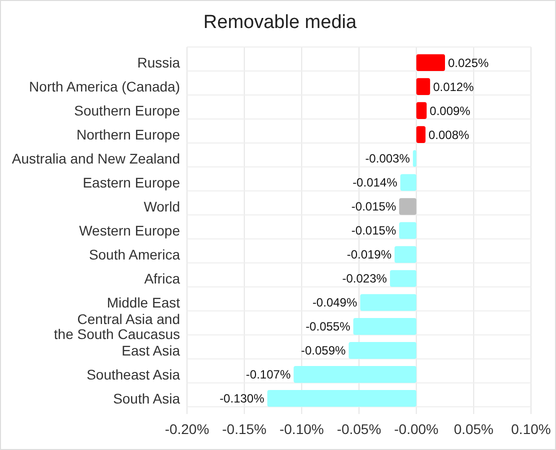 The height and width of the screenshot is (450, 556). I want to click on data-label: -0.059%, so click(323, 351).